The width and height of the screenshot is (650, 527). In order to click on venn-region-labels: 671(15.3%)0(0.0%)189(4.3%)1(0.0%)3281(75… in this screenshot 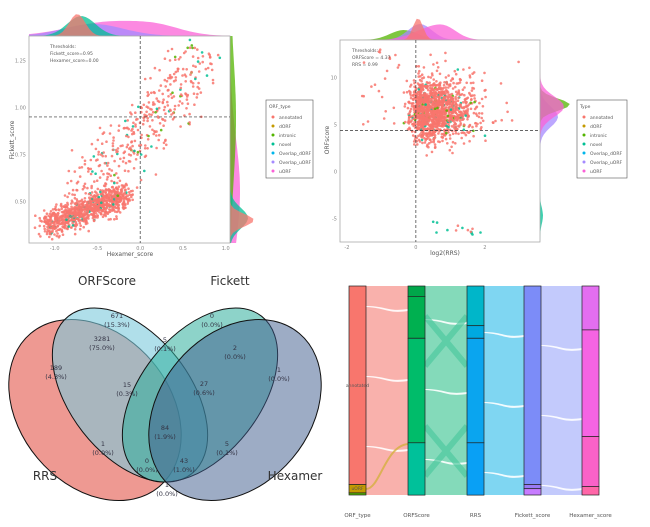, I will do `click(167, 405)`.